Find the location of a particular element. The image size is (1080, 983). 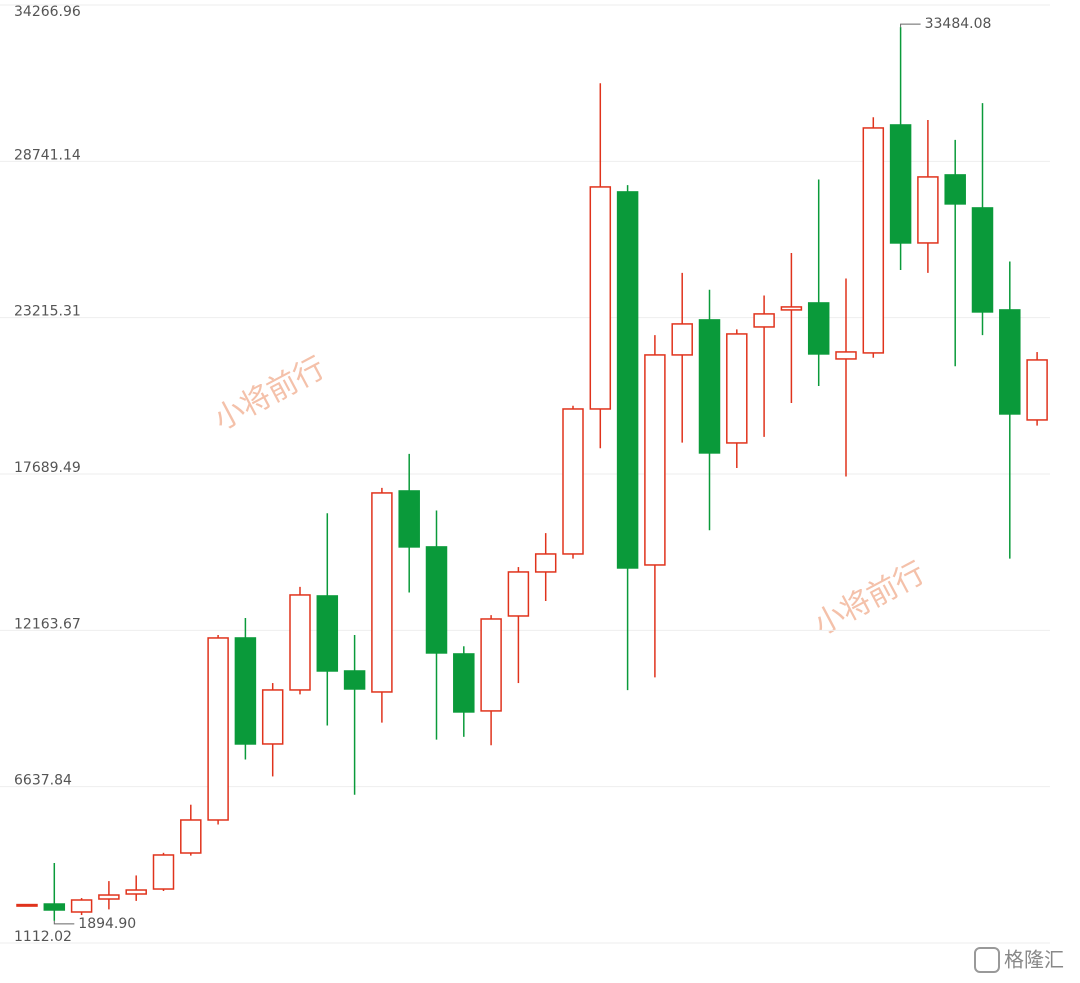

y-tick-label: 17689.49 is located at coordinates (47, 468).